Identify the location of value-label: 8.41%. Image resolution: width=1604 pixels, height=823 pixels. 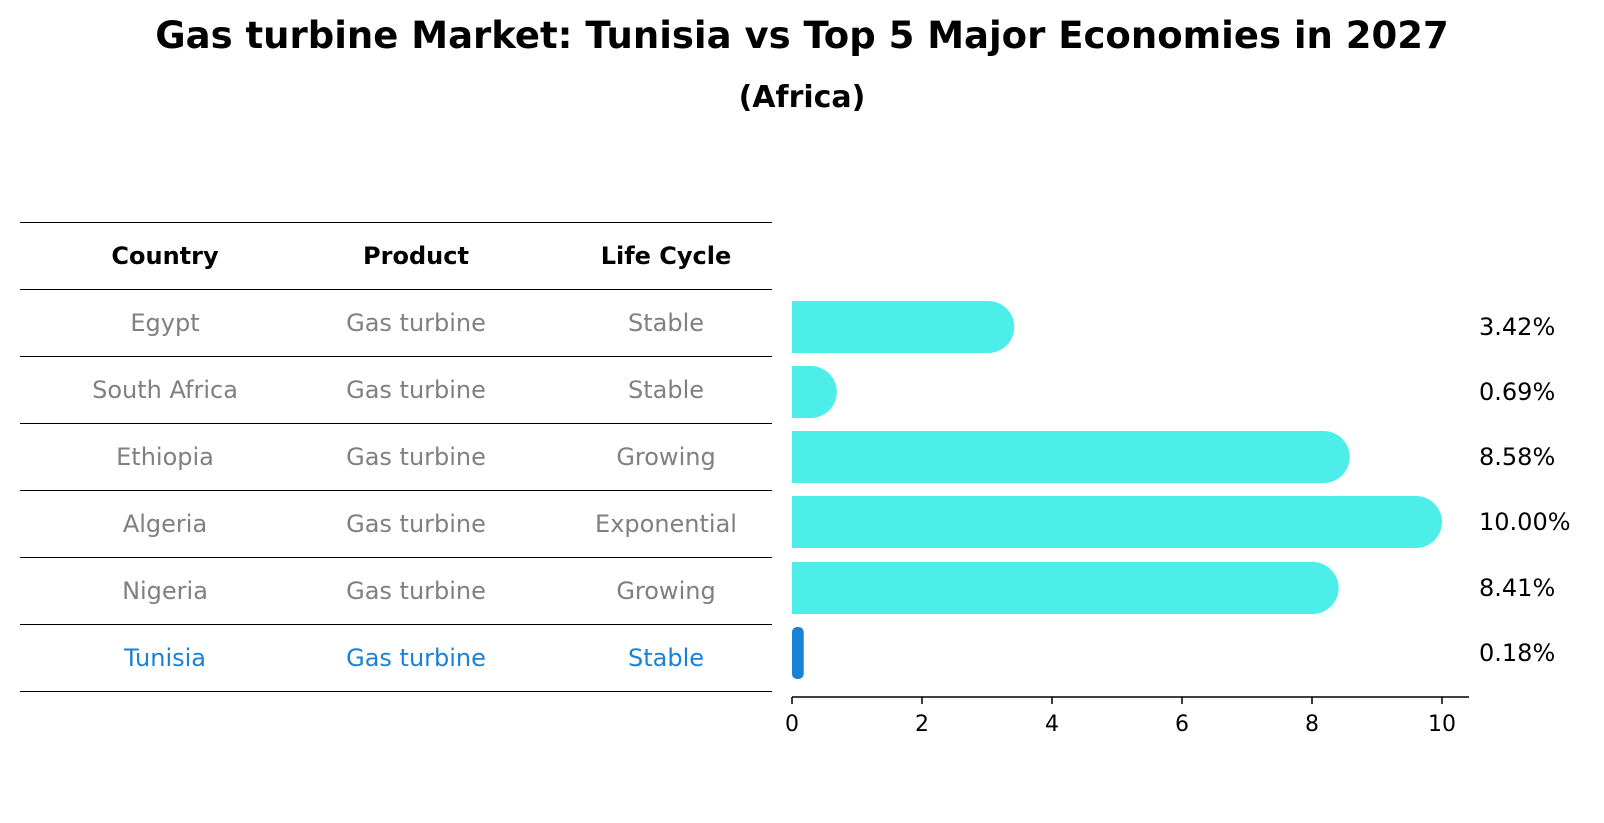
(1517, 588).